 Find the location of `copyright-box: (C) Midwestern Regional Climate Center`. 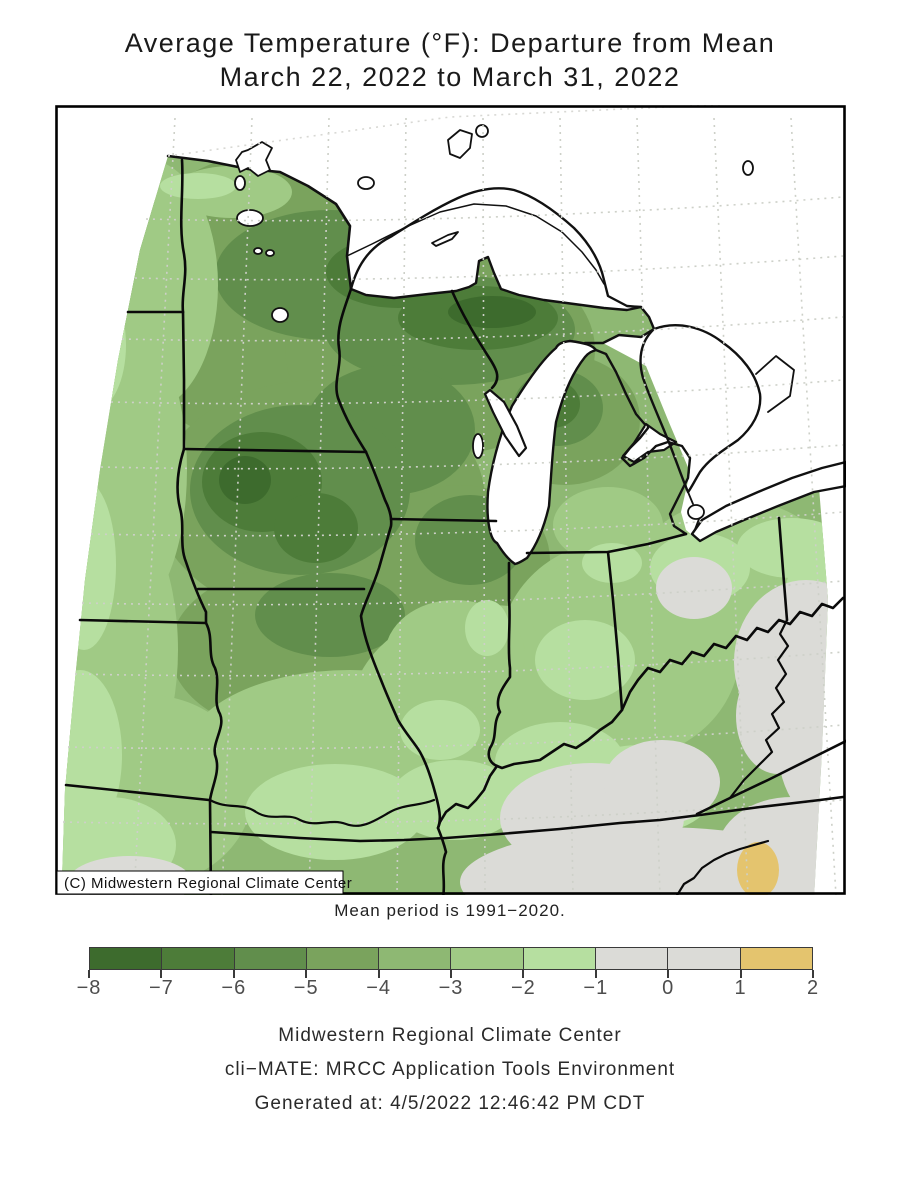

copyright-box: (C) Midwestern Regional Climate Center is located at coordinates (204, 882).